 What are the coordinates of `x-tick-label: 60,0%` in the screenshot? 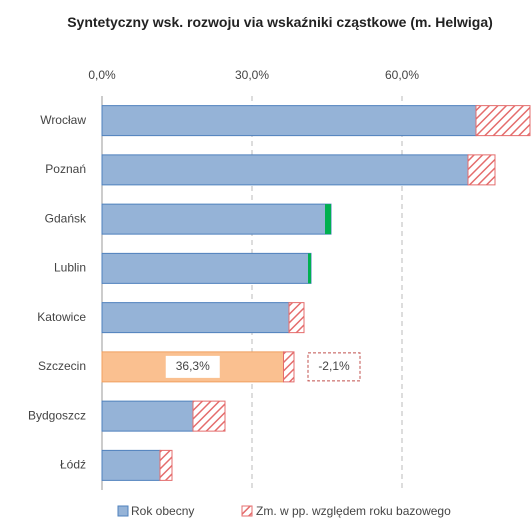 It's located at (402, 75).